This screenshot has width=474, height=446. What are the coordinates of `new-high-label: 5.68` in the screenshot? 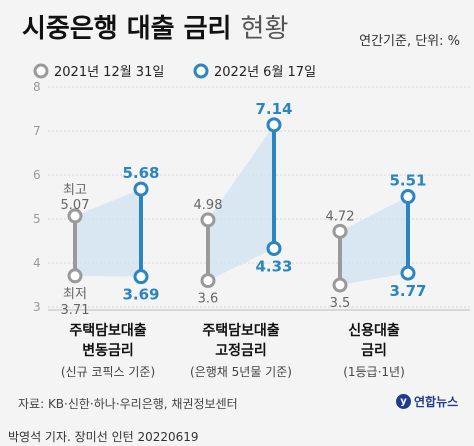 It's located at (140, 173).